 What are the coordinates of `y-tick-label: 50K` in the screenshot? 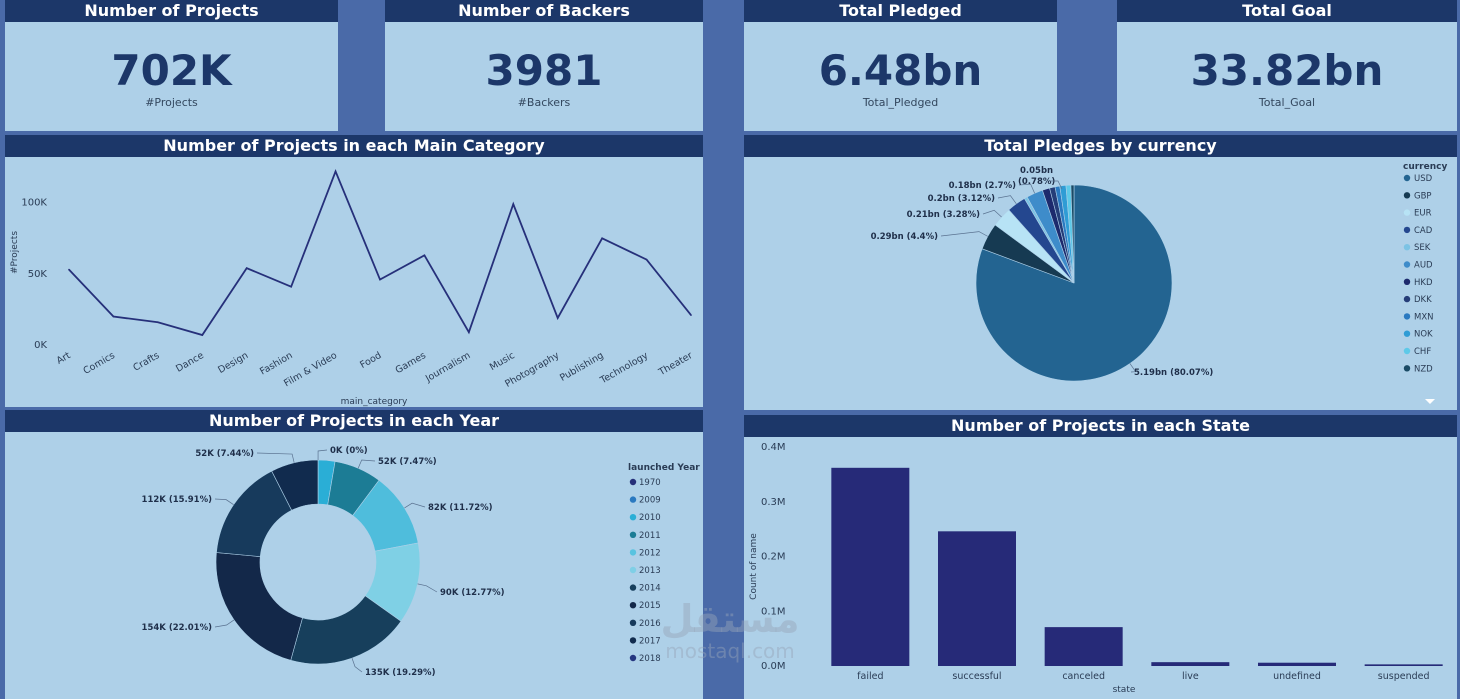 It's located at (38, 274).